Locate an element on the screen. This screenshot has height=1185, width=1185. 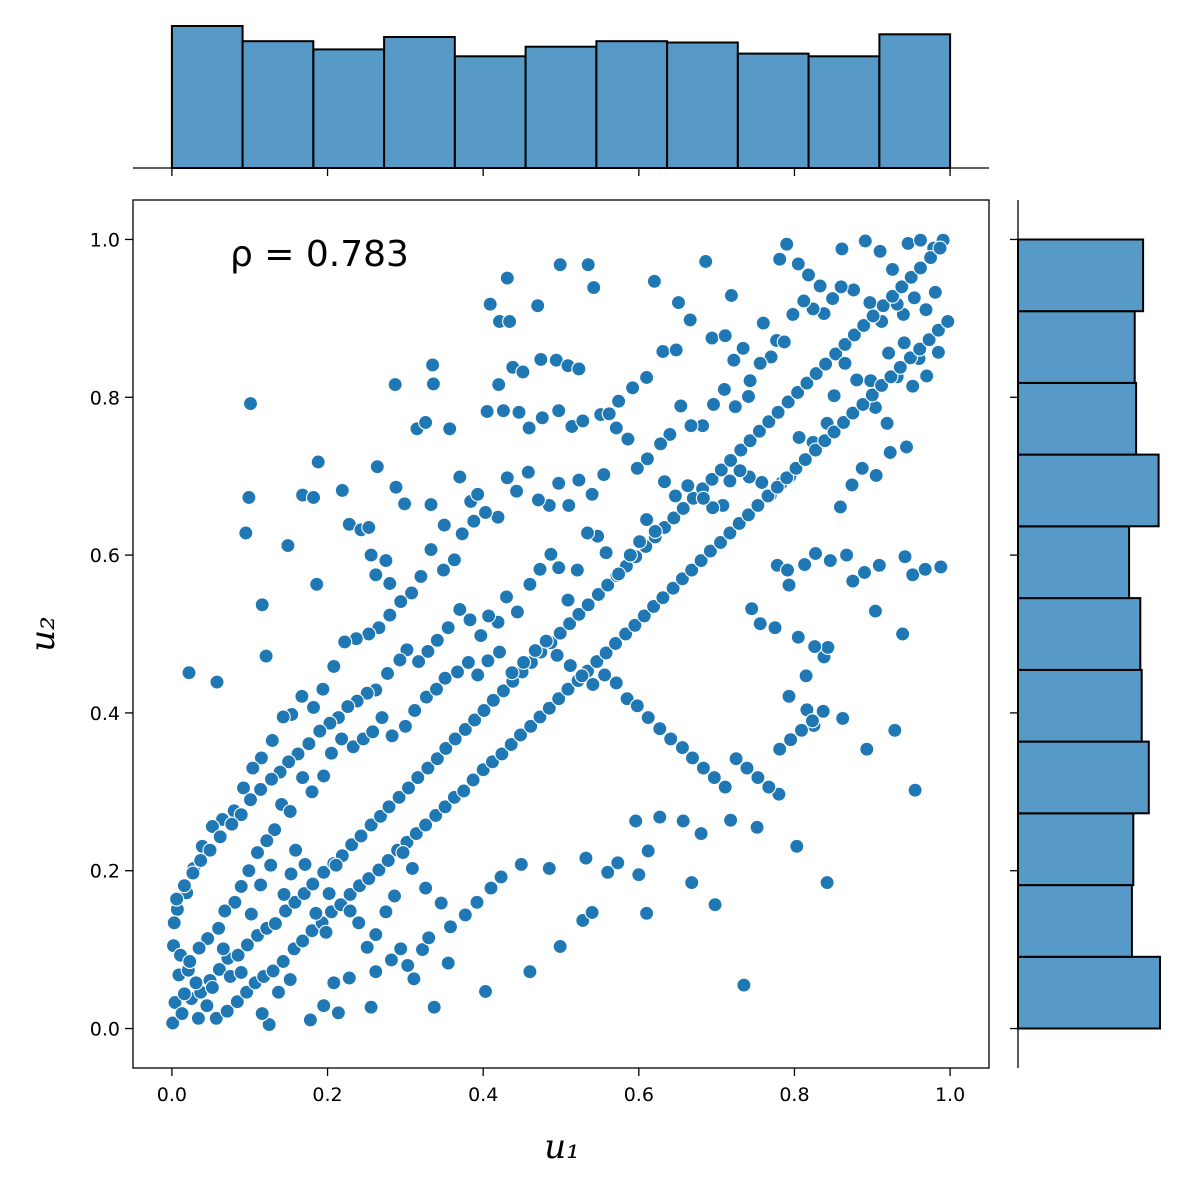
x-tick-label: 1.0 is located at coordinates (950, 1095).